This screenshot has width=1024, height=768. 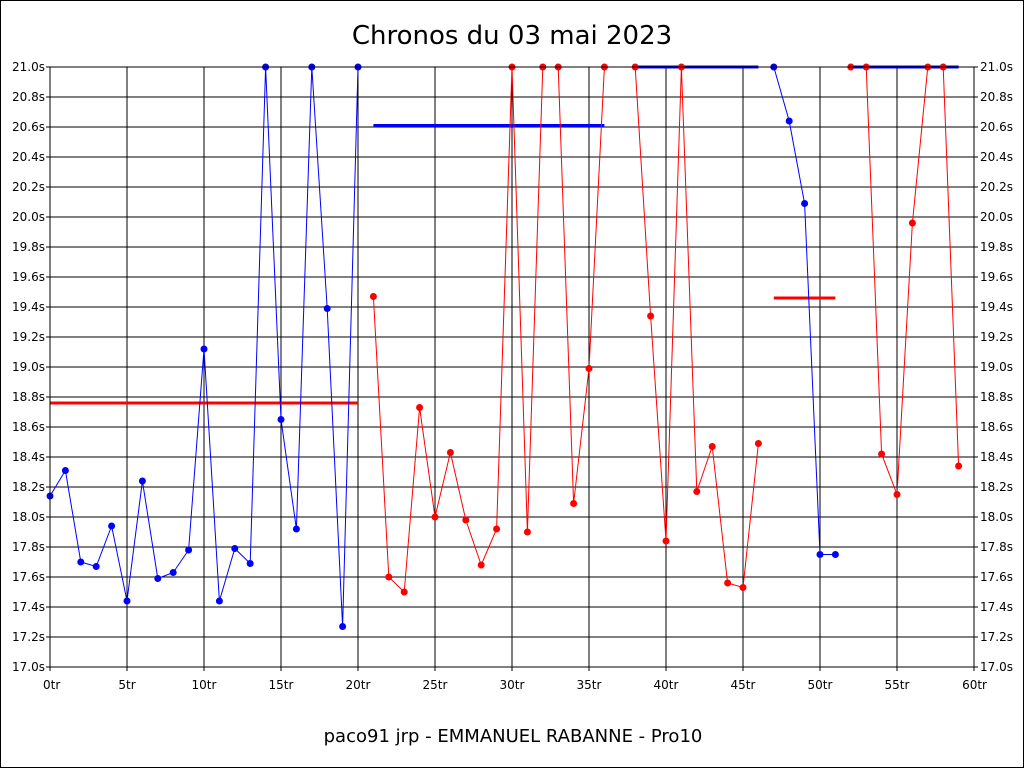 What do you see at coordinates (435, 685) in the screenshot?
I see `x-tick-label: 25tr` at bounding box center [435, 685].